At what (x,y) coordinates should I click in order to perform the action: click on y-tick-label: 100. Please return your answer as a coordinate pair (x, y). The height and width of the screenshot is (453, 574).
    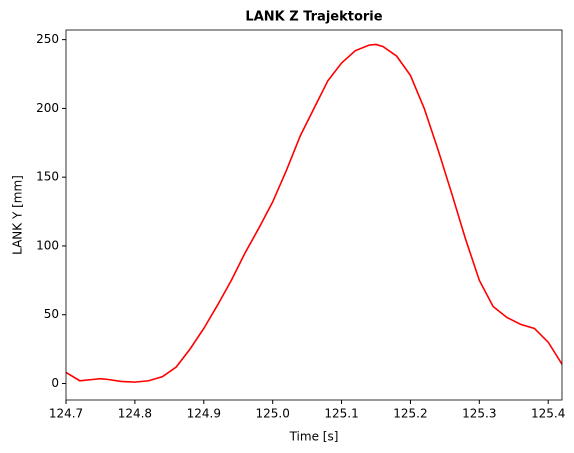
    Looking at the image, I should click on (47, 245).